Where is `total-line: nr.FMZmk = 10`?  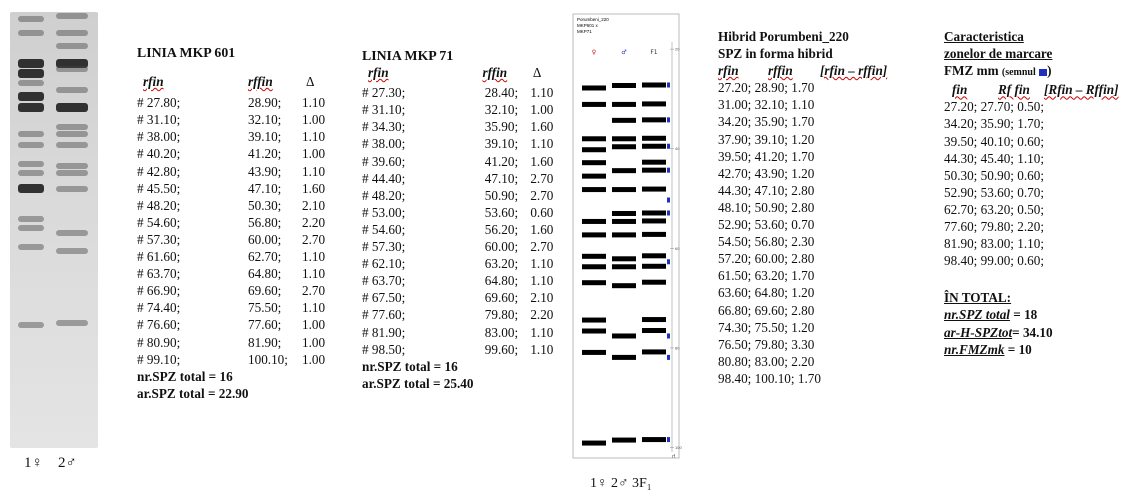
total-line: nr.FMZmk = 10 is located at coordinates (1039, 349).